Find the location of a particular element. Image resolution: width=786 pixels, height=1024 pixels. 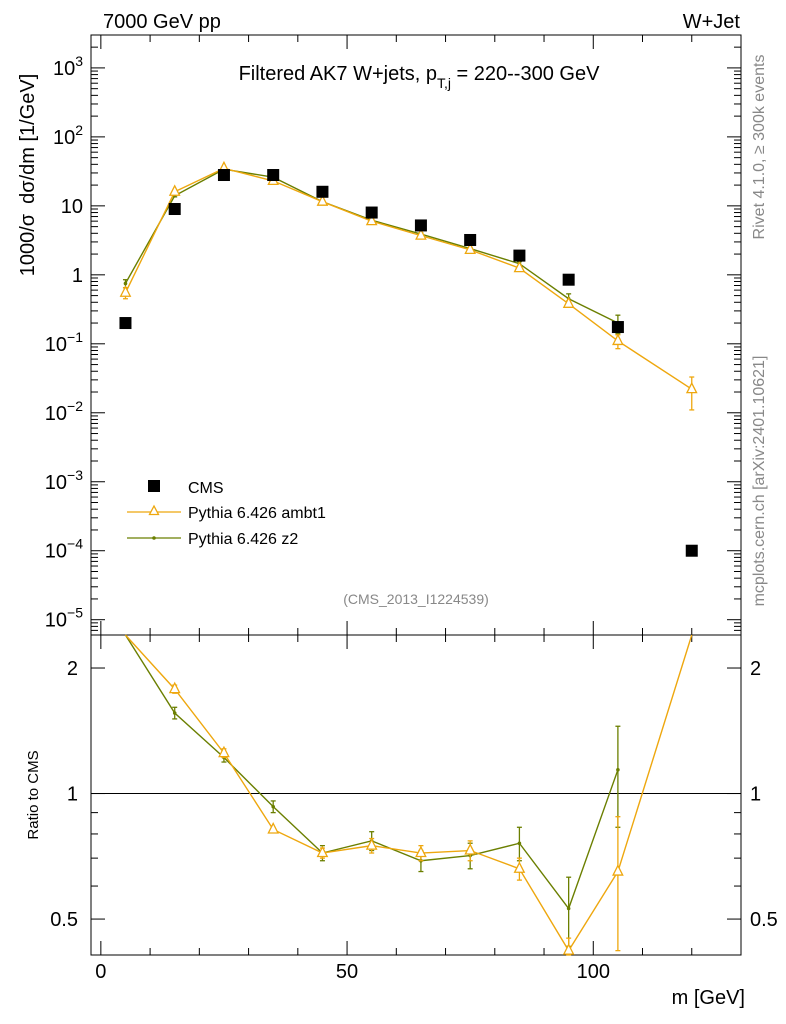

main-ytick-label: 10⁻⁵ is located at coordinates (64, 618).